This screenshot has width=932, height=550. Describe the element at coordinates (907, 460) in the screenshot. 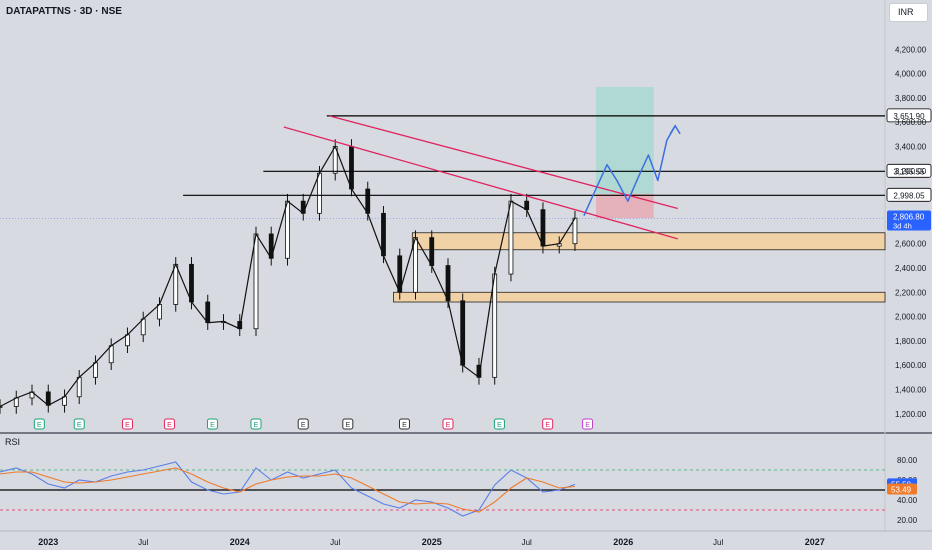

I see `rsi-tick-label: 80.00` at that location.